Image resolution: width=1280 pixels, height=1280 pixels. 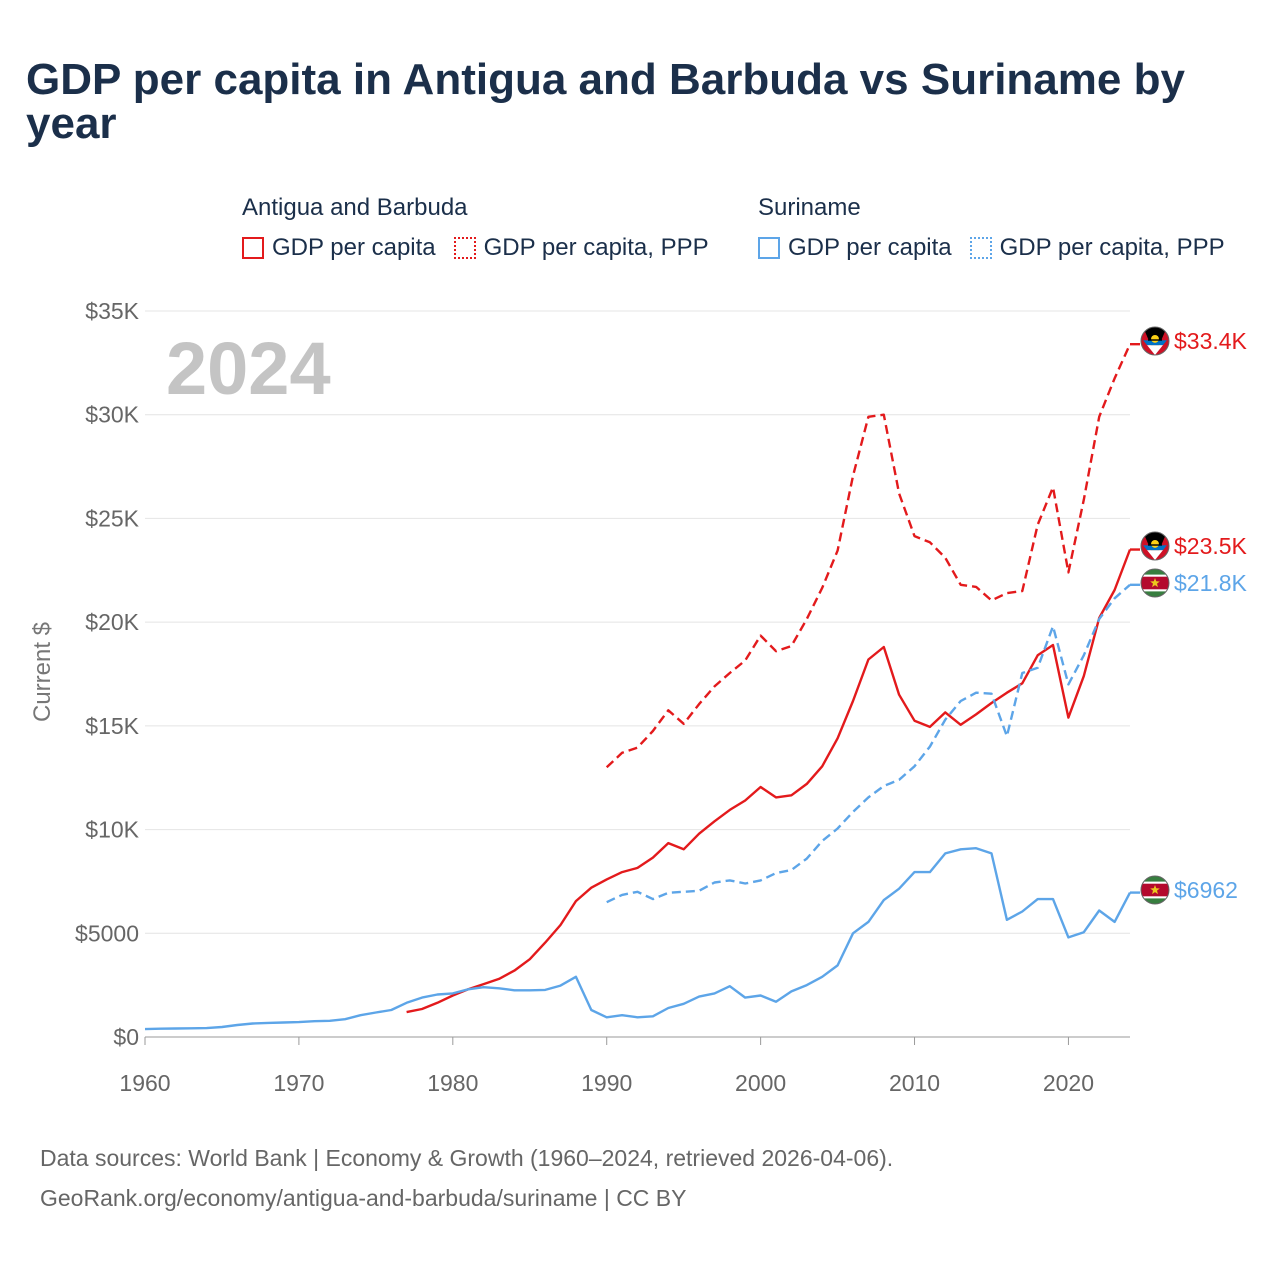 What do you see at coordinates (112, 622) in the screenshot?
I see `y-tick-label: $20K` at bounding box center [112, 622].